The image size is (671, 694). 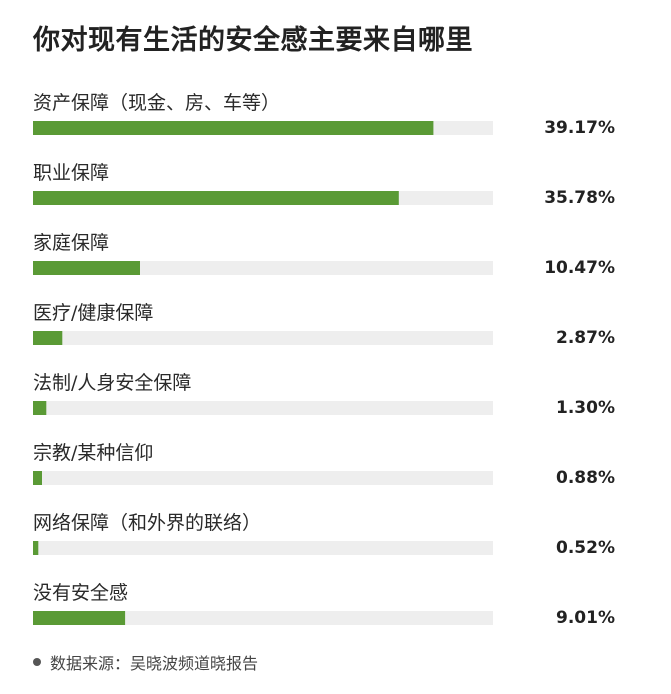 I want to click on category-label: 资产保障（现金、房、车等）, so click(x=156, y=103).